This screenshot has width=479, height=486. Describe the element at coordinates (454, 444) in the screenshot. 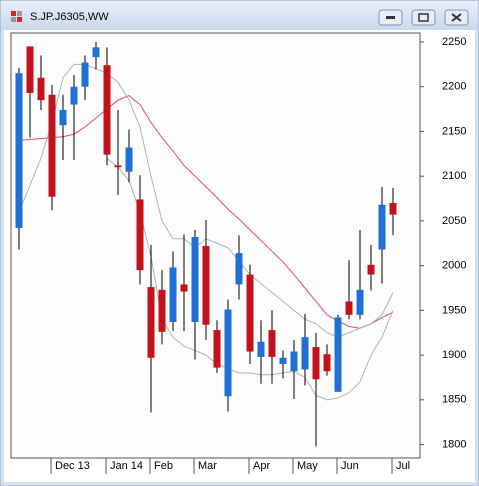

I see `y-tick-label: 1800` at that location.